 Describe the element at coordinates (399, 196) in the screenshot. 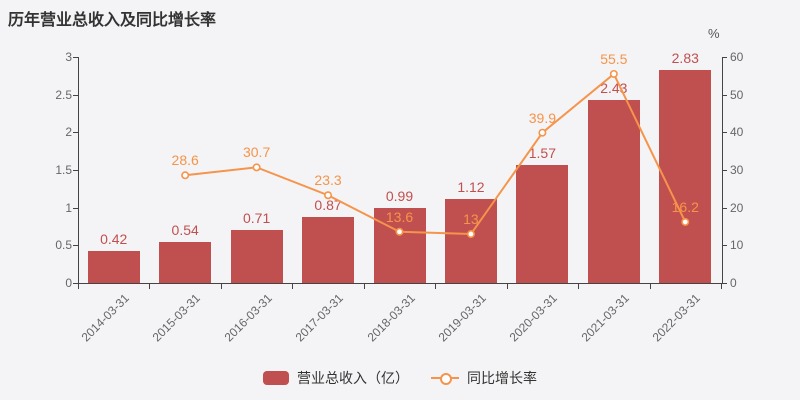

I see `revenue-bar-label: 0.99` at that location.